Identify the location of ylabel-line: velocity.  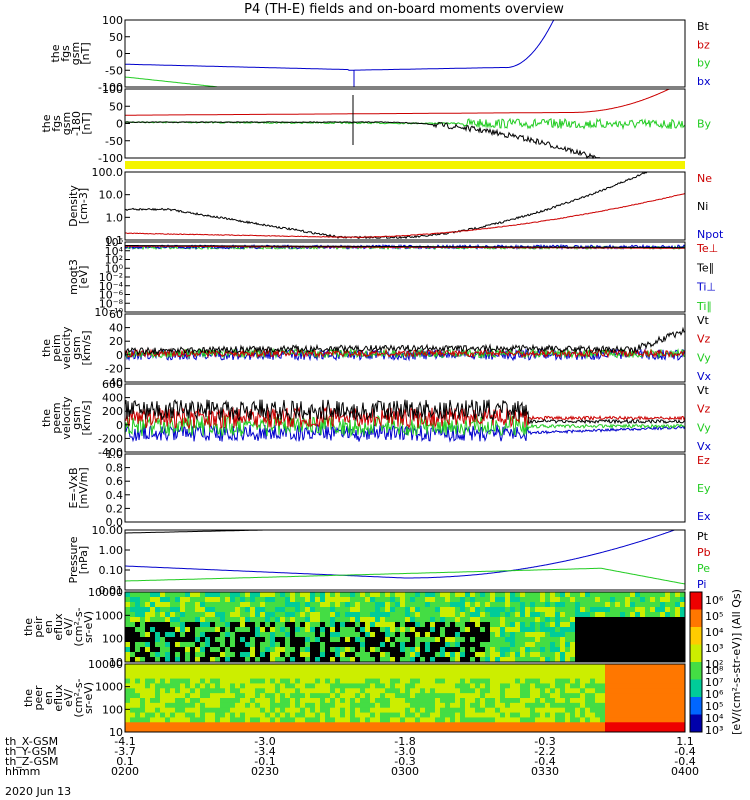
(66, 417).